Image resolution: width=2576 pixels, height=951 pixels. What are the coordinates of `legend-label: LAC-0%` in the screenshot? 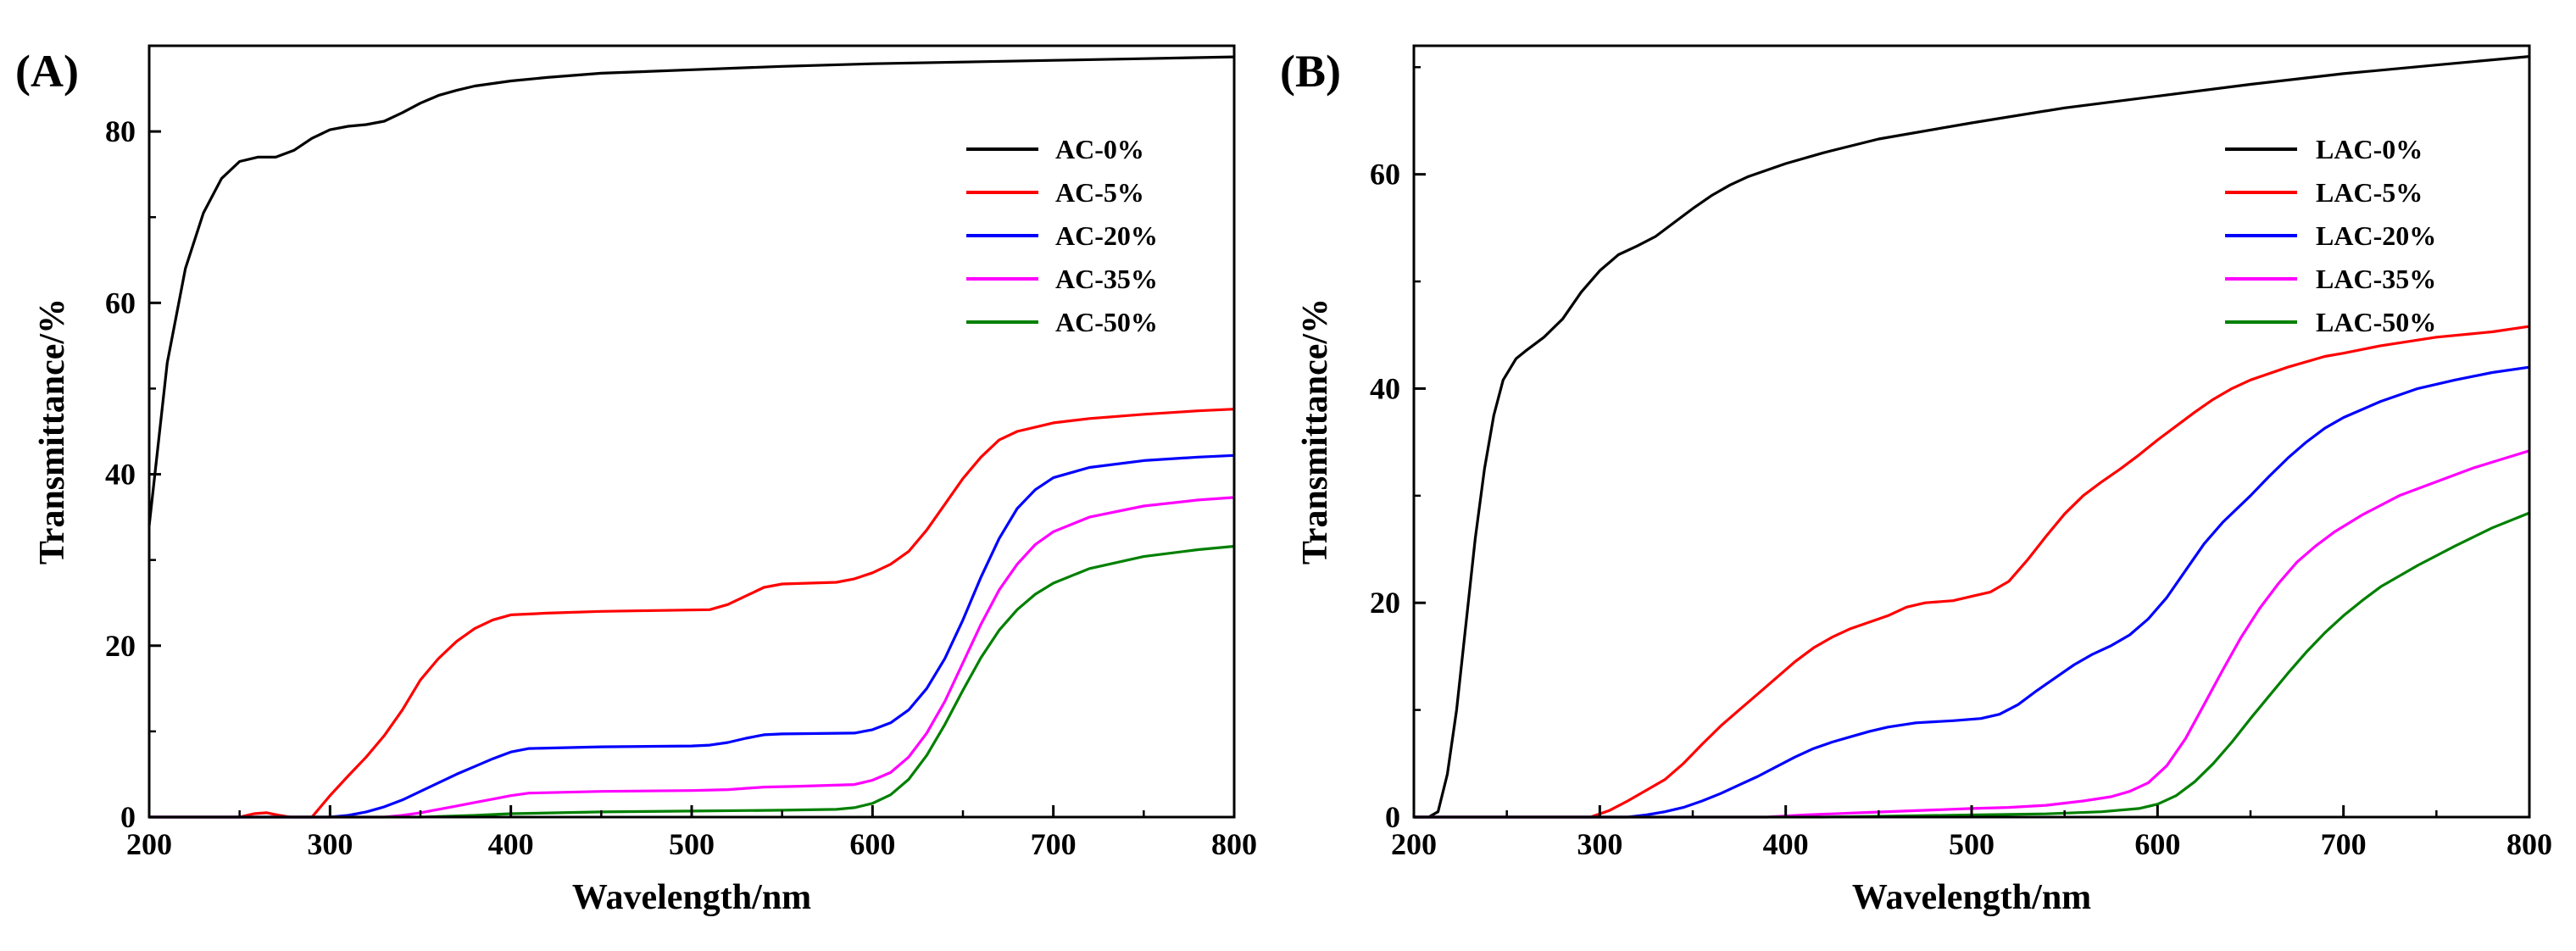 It's located at (2369, 149).